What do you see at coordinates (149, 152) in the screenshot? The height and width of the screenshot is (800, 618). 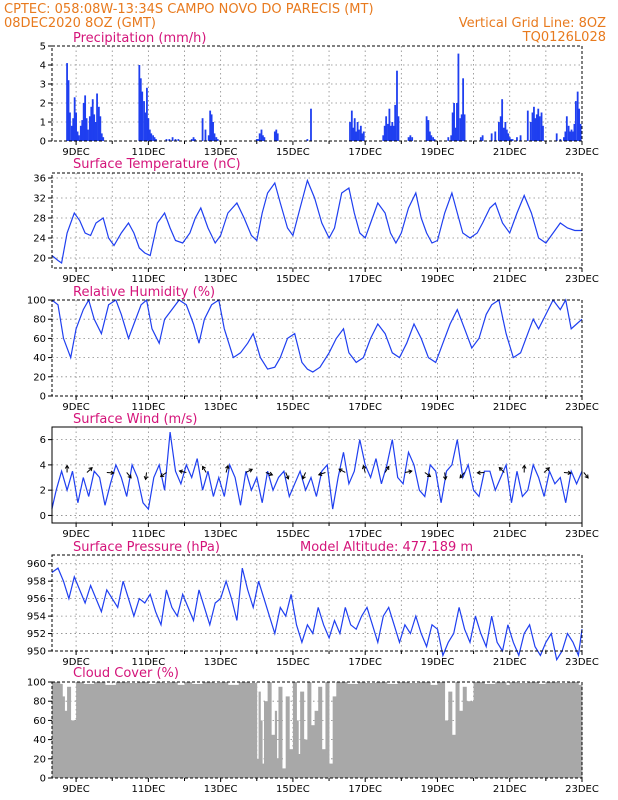 I see `x-tick-label: 11DEC` at bounding box center [149, 152].